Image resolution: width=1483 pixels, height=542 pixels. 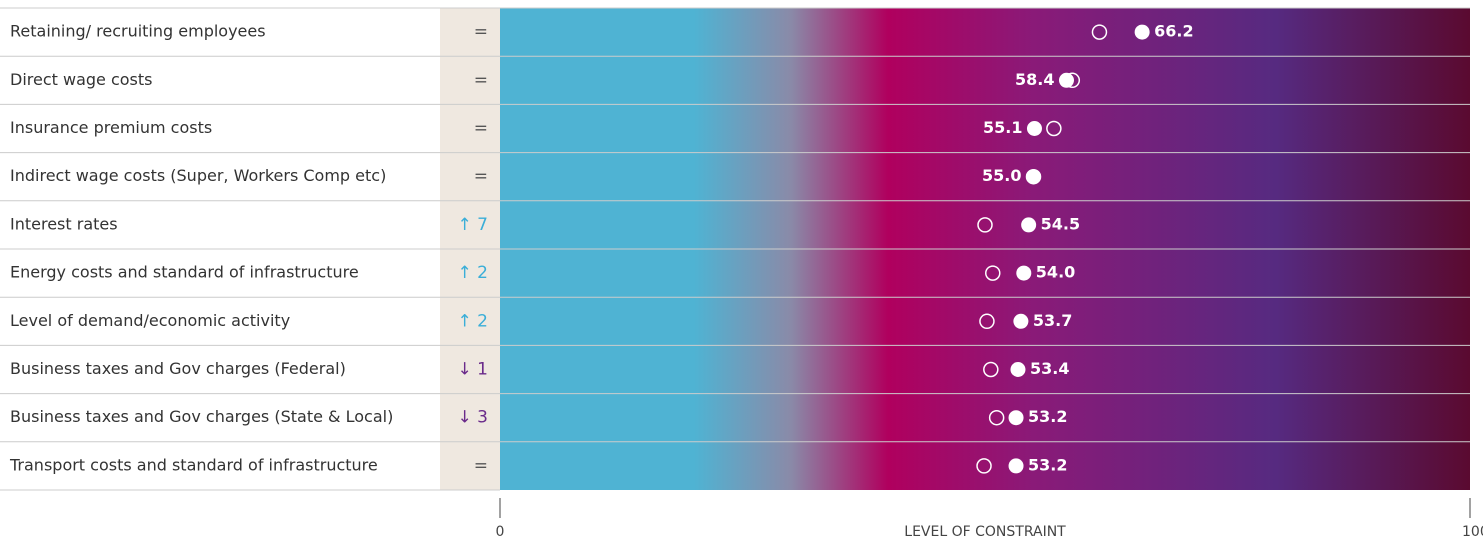 I want to click on value-label: 55.0, so click(x=1001, y=175).